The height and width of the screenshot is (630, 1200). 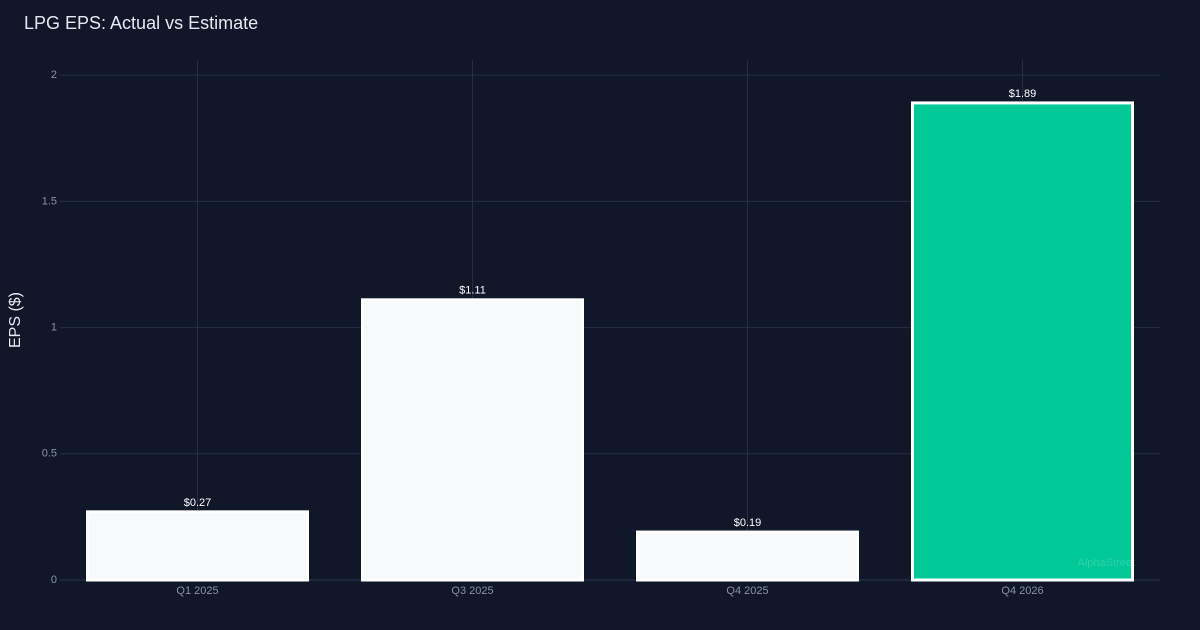 What do you see at coordinates (54, 327) in the screenshot?
I see `y-tick-label: 1` at bounding box center [54, 327].